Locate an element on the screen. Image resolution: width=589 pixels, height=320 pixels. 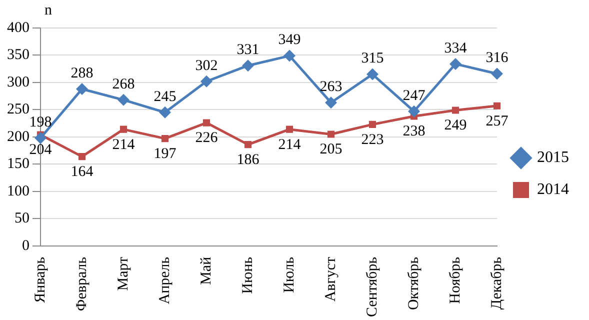
y-tick-label: 150 is located at coordinates (18, 164).